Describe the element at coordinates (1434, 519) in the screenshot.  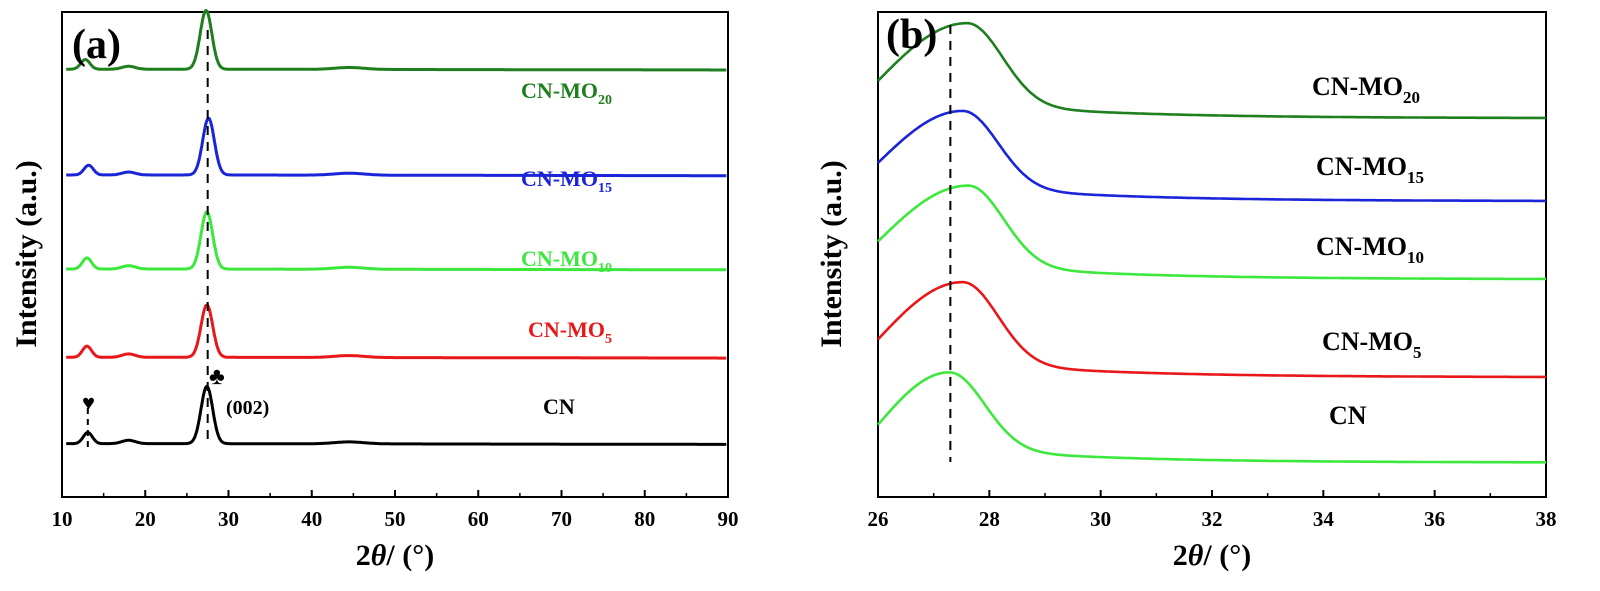
I see `x-tick-label-b-36: 36` at that location.